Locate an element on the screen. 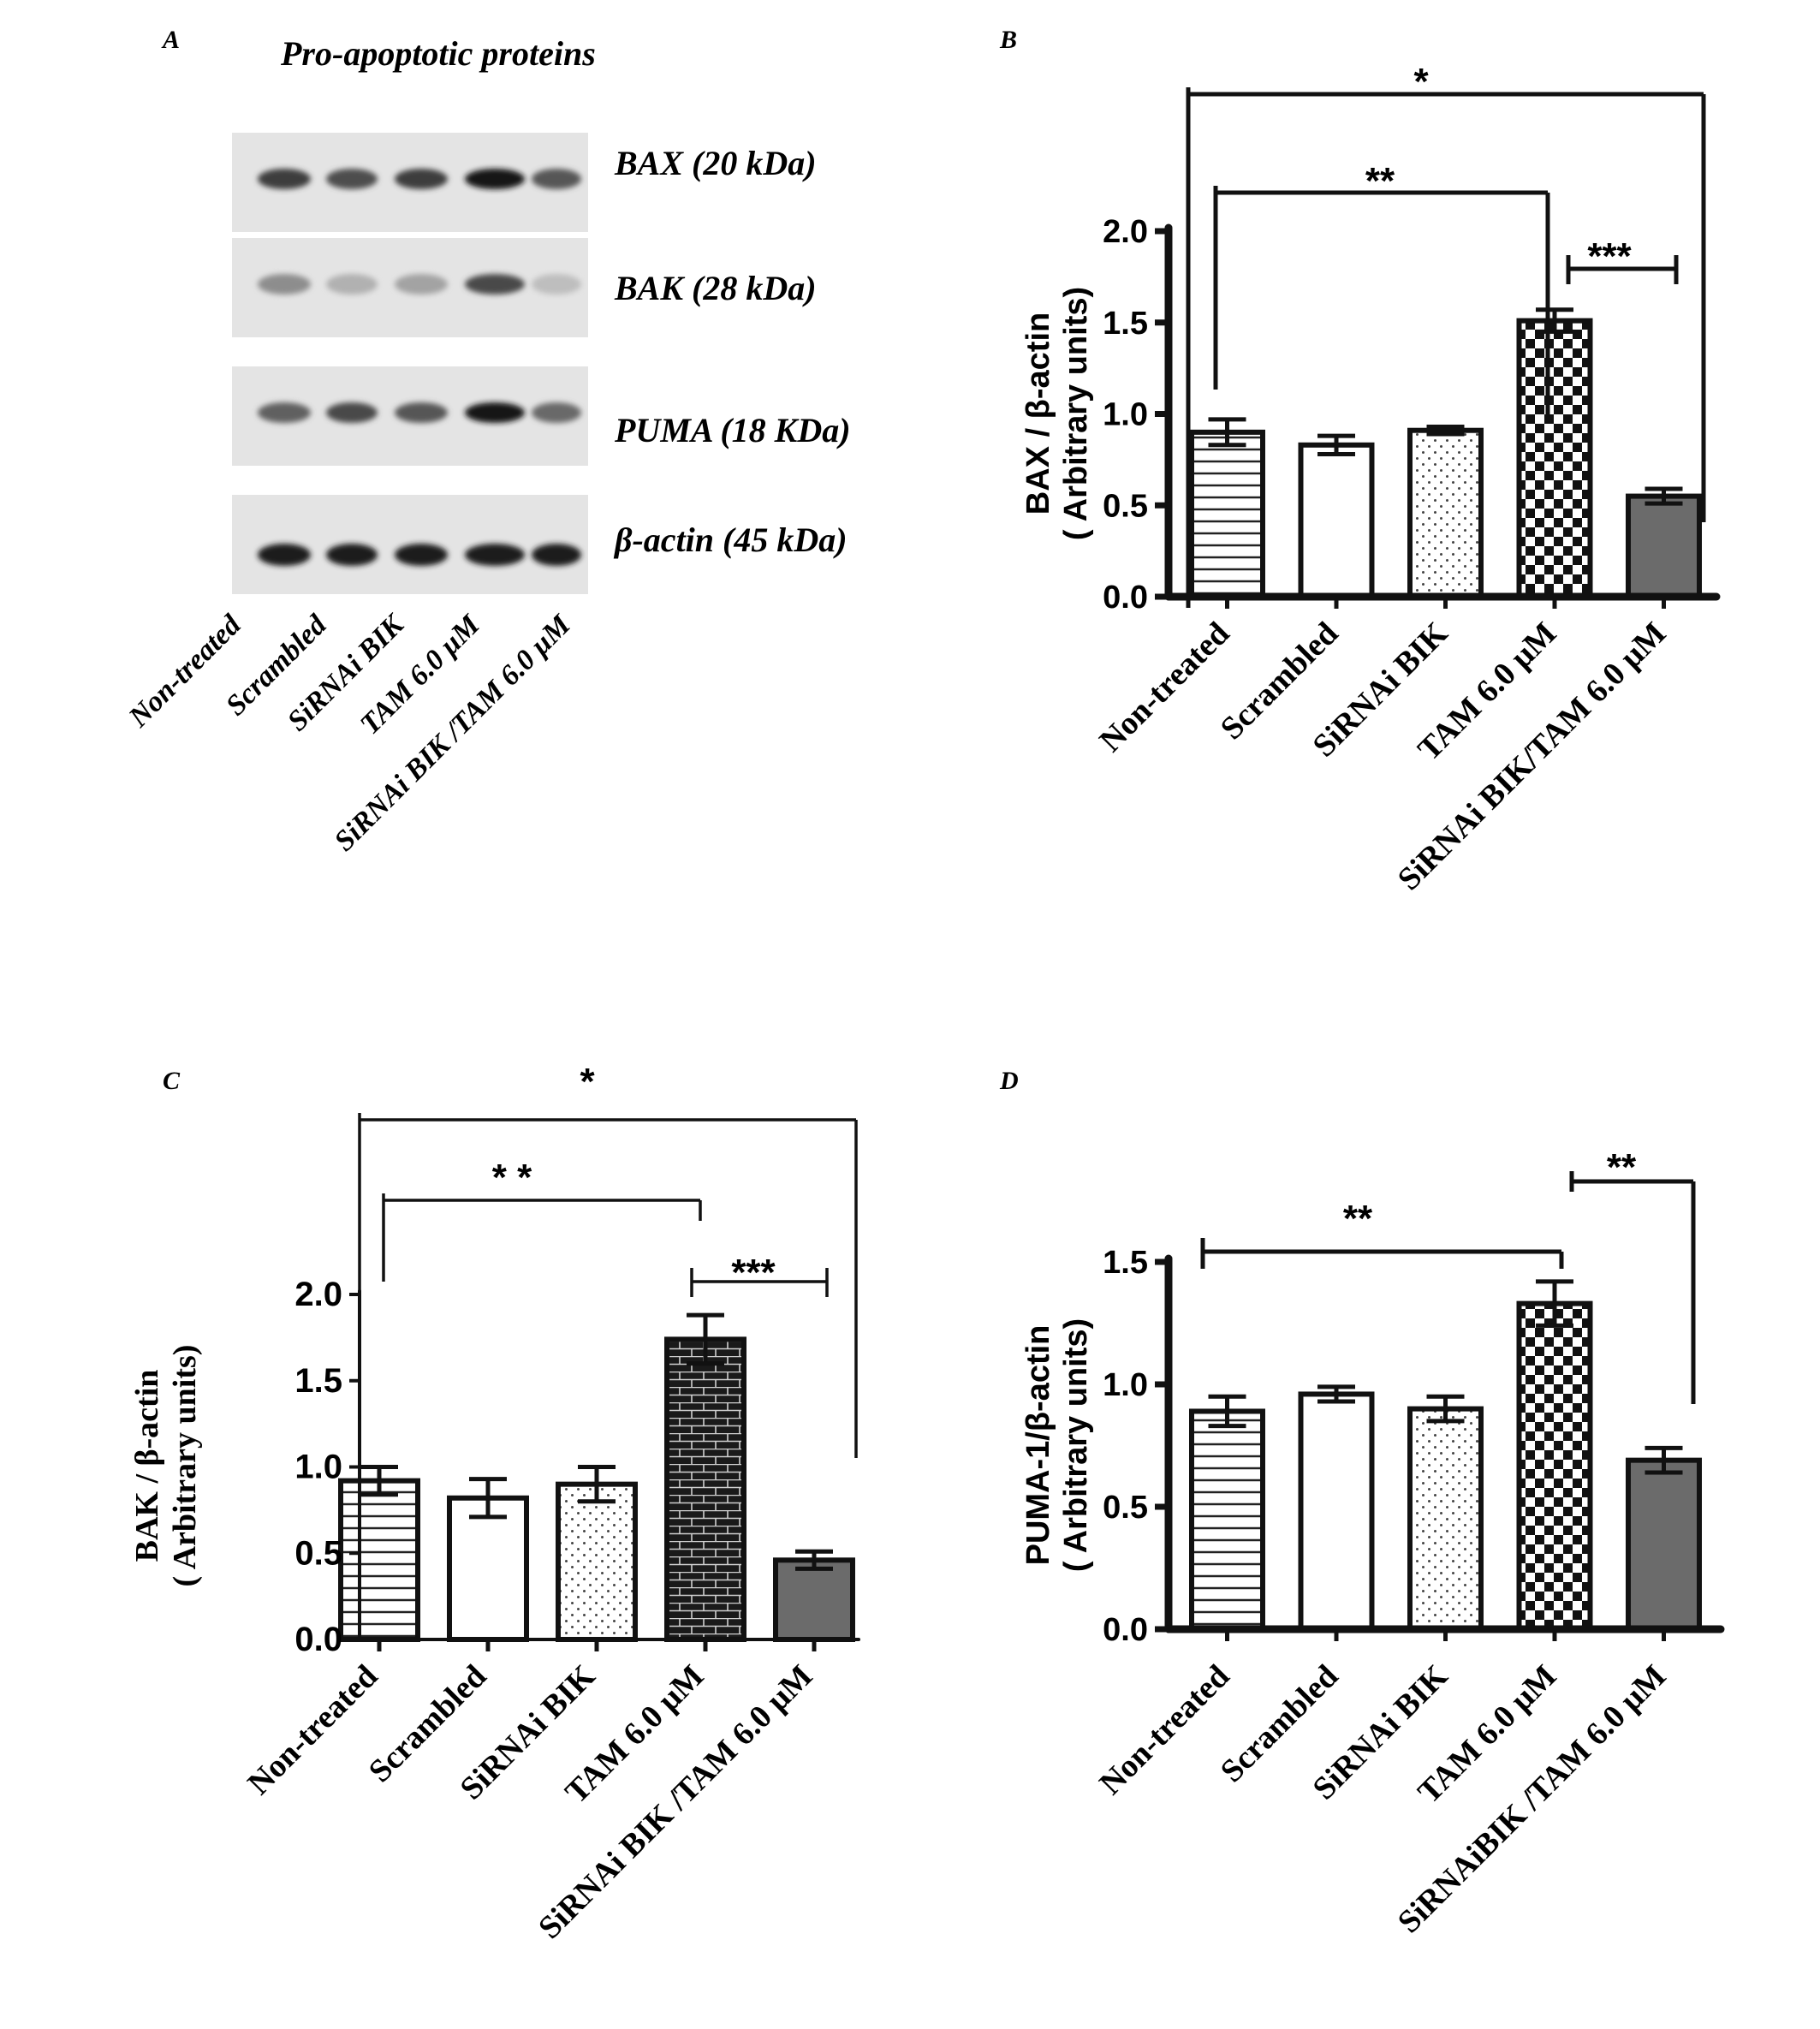 Image resolution: width=1820 pixels, height=2029 pixels. panel-letter-b: B is located at coordinates (1008, 40).